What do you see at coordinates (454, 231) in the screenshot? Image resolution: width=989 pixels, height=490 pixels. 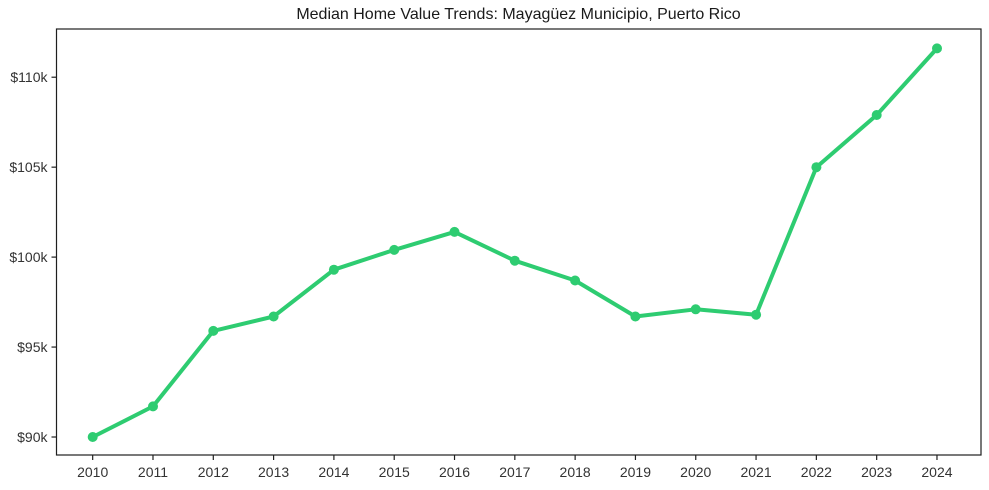 I see `data-point-2016` at bounding box center [454, 231].